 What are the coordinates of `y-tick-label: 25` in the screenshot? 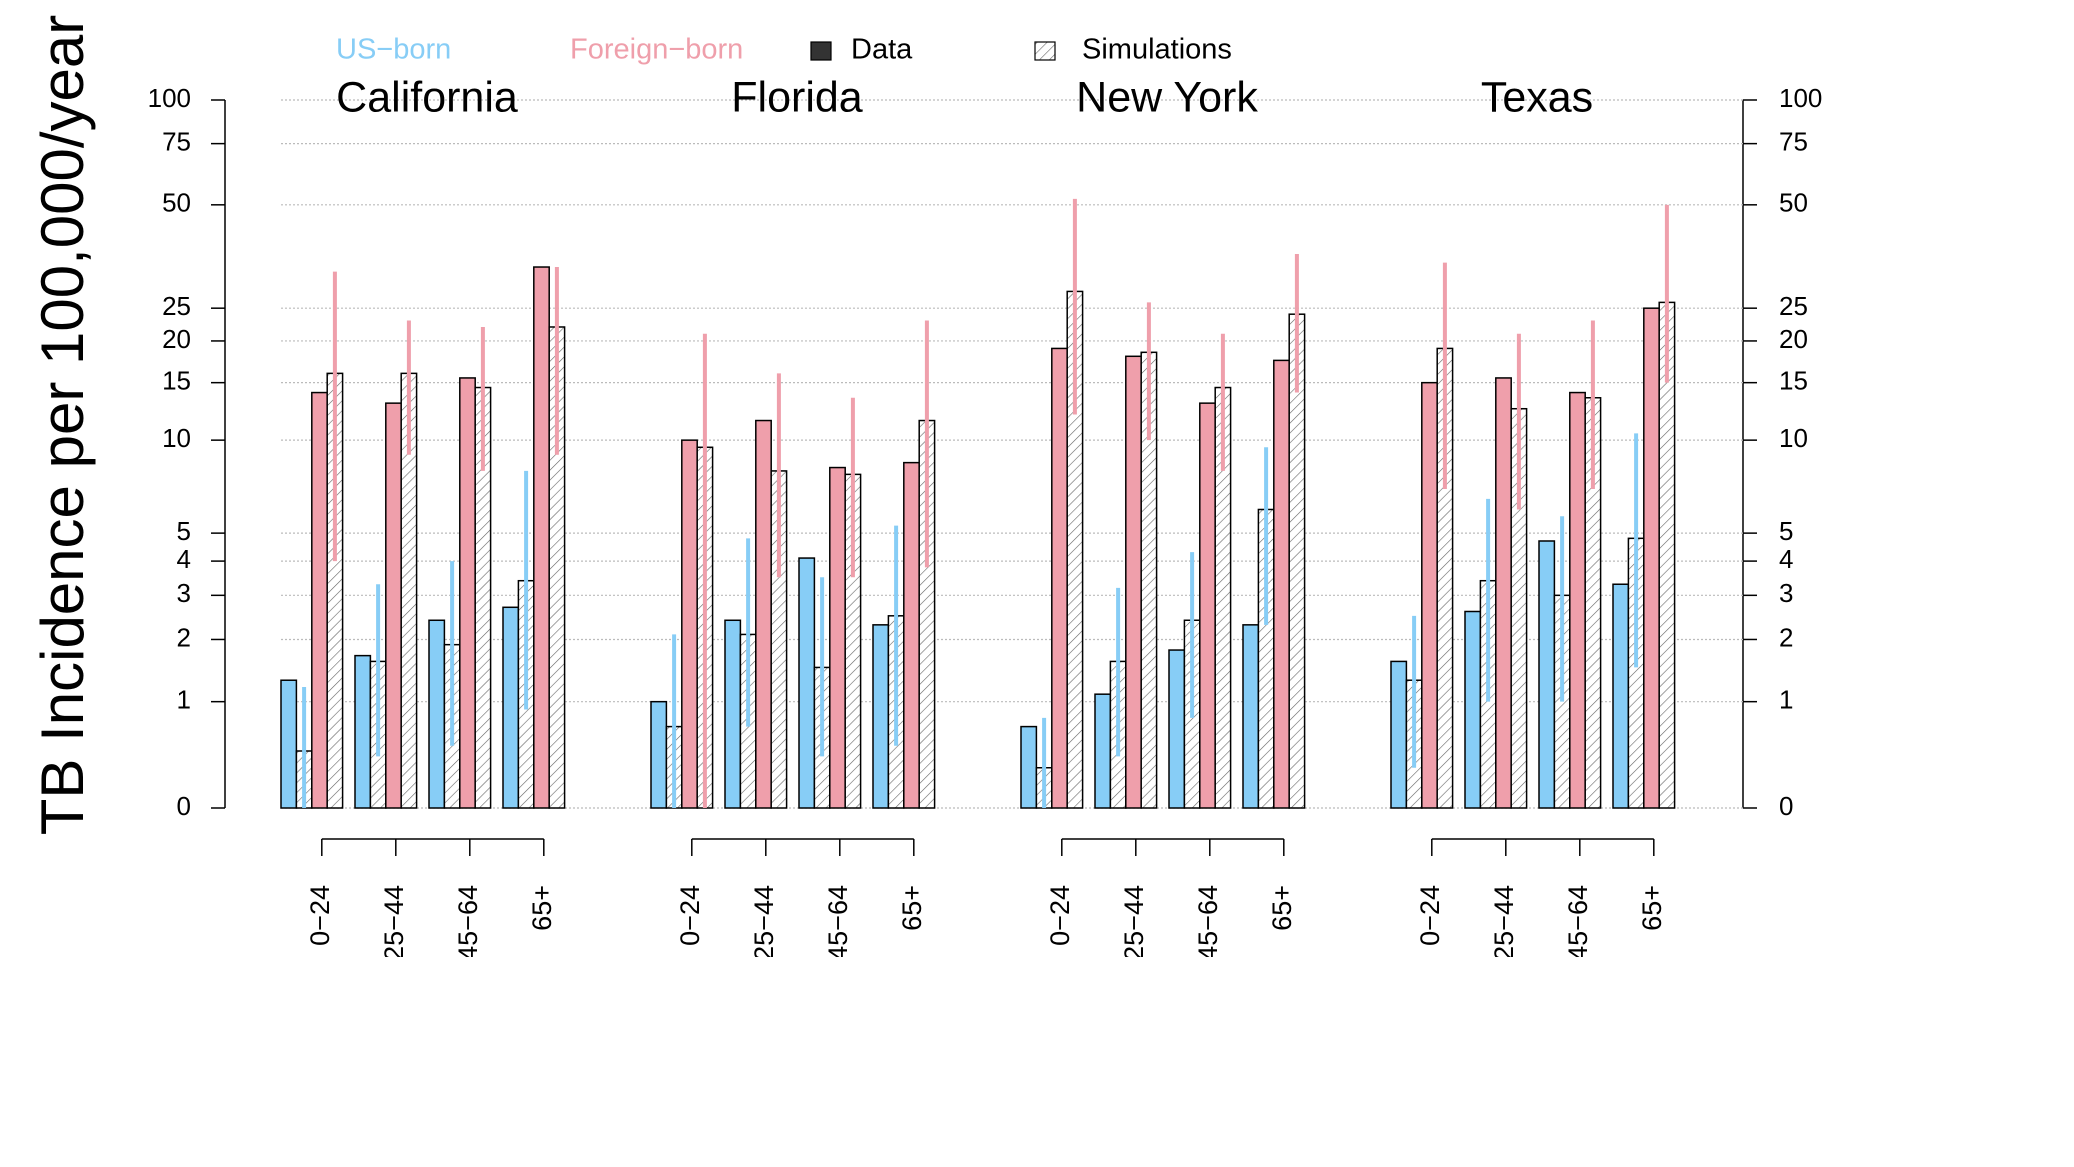 It's located at (176, 306).